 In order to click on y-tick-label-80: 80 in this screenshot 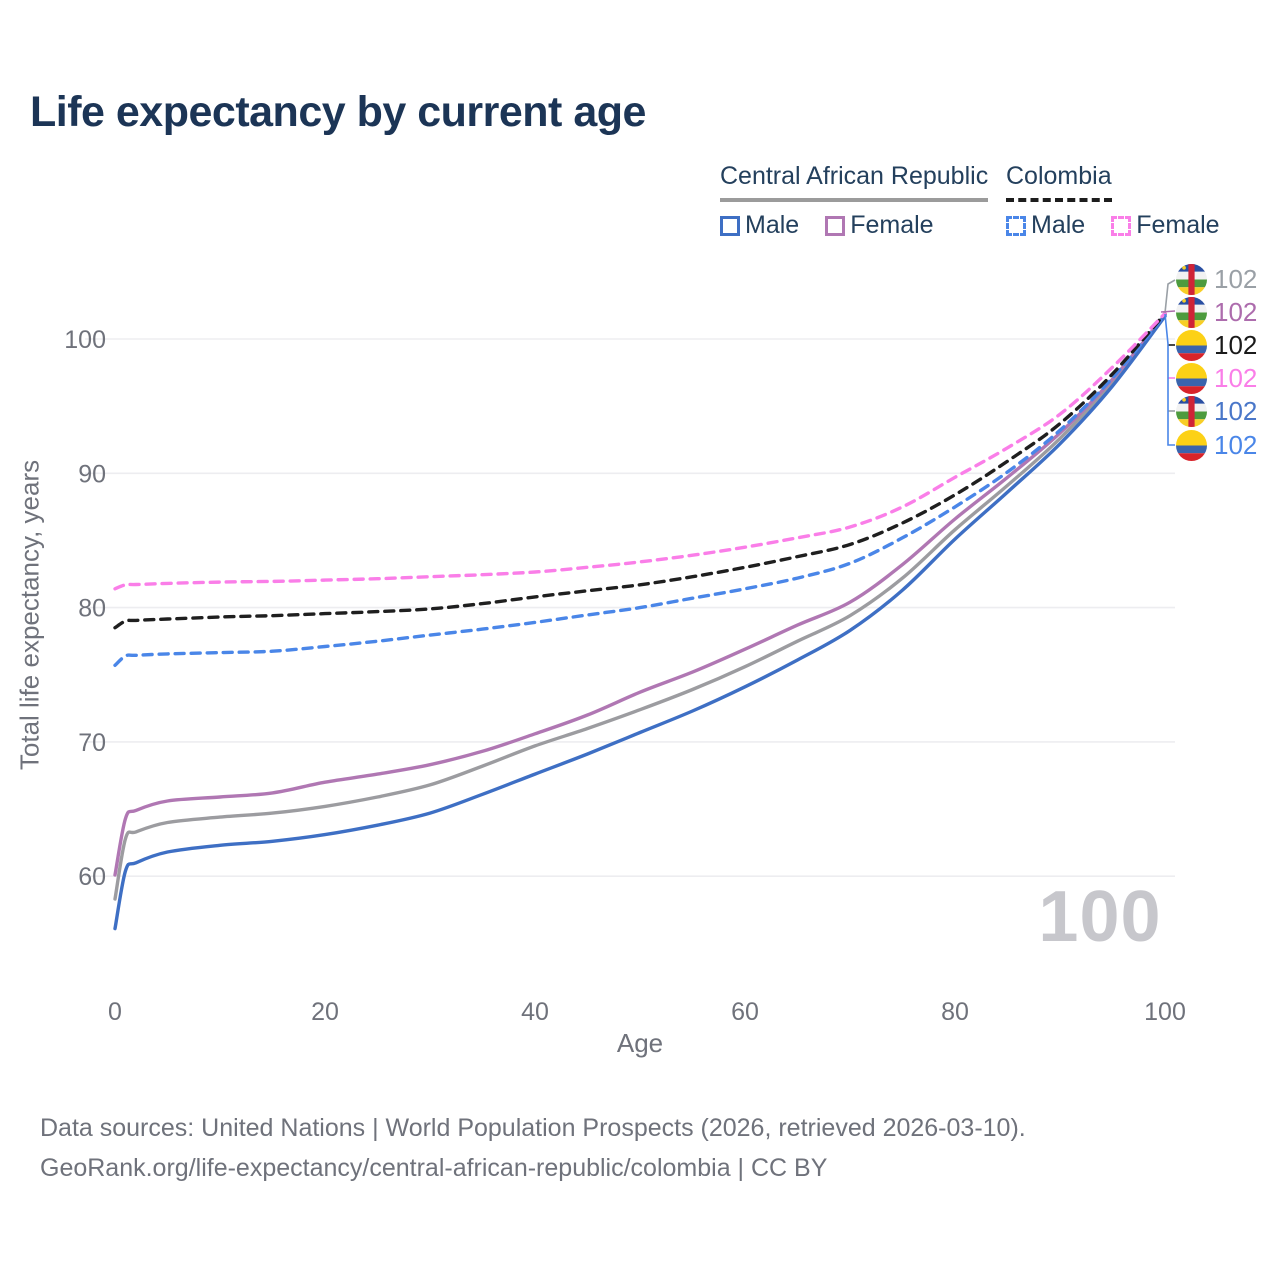, I will do `click(92, 609)`.